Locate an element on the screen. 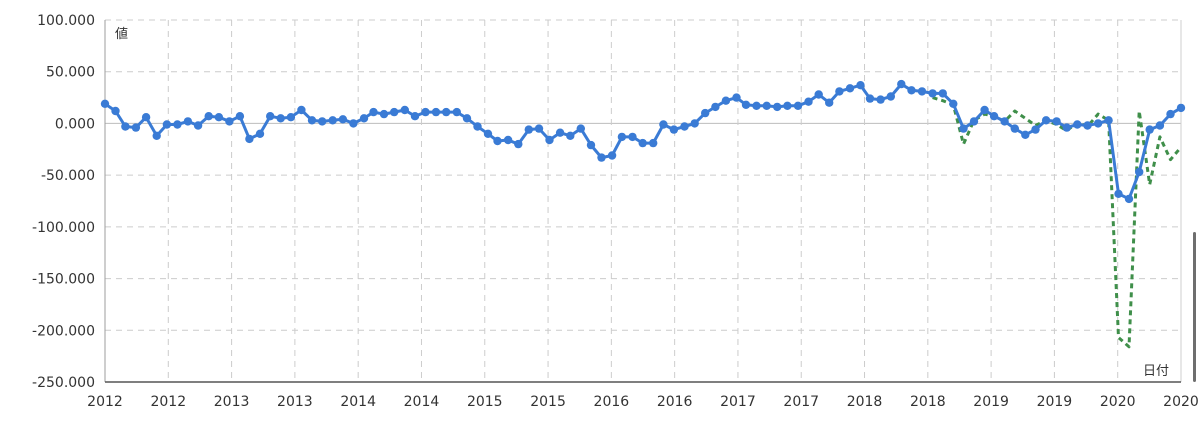  x-tick-label: 2012 is located at coordinates (105, 402).